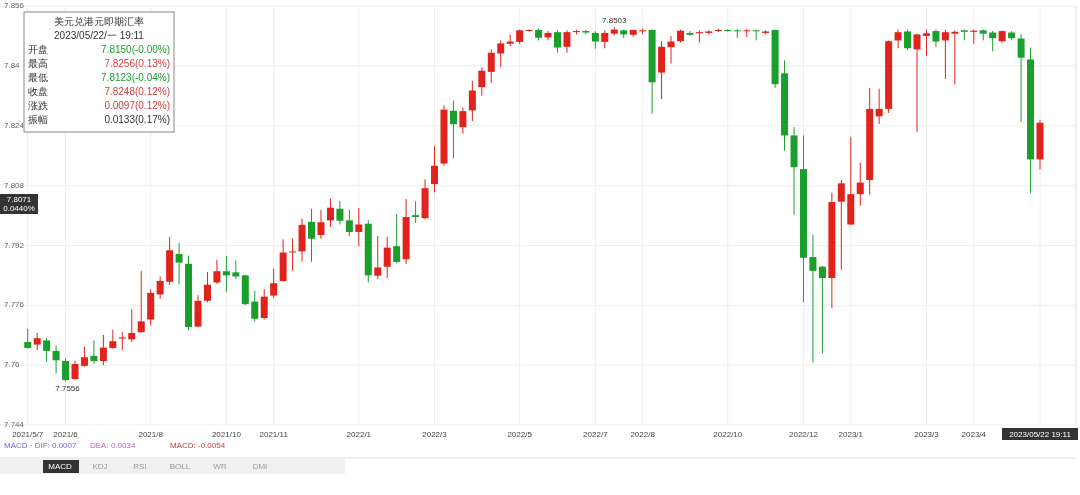  What do you see at coordinates (198, 446) in the screenshot?
I see `text: MACD: -0.0054` at bounding box center [198, 446].